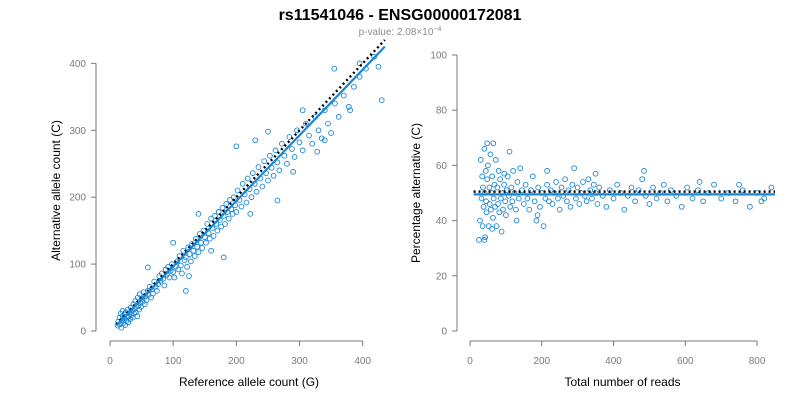 The image size is (800, 400). What do you see at coordinates (400, 32) in the screenshot?
I see `chart-subtitle: p-value: 2.08×10−4` at bounding box center [400, 32].